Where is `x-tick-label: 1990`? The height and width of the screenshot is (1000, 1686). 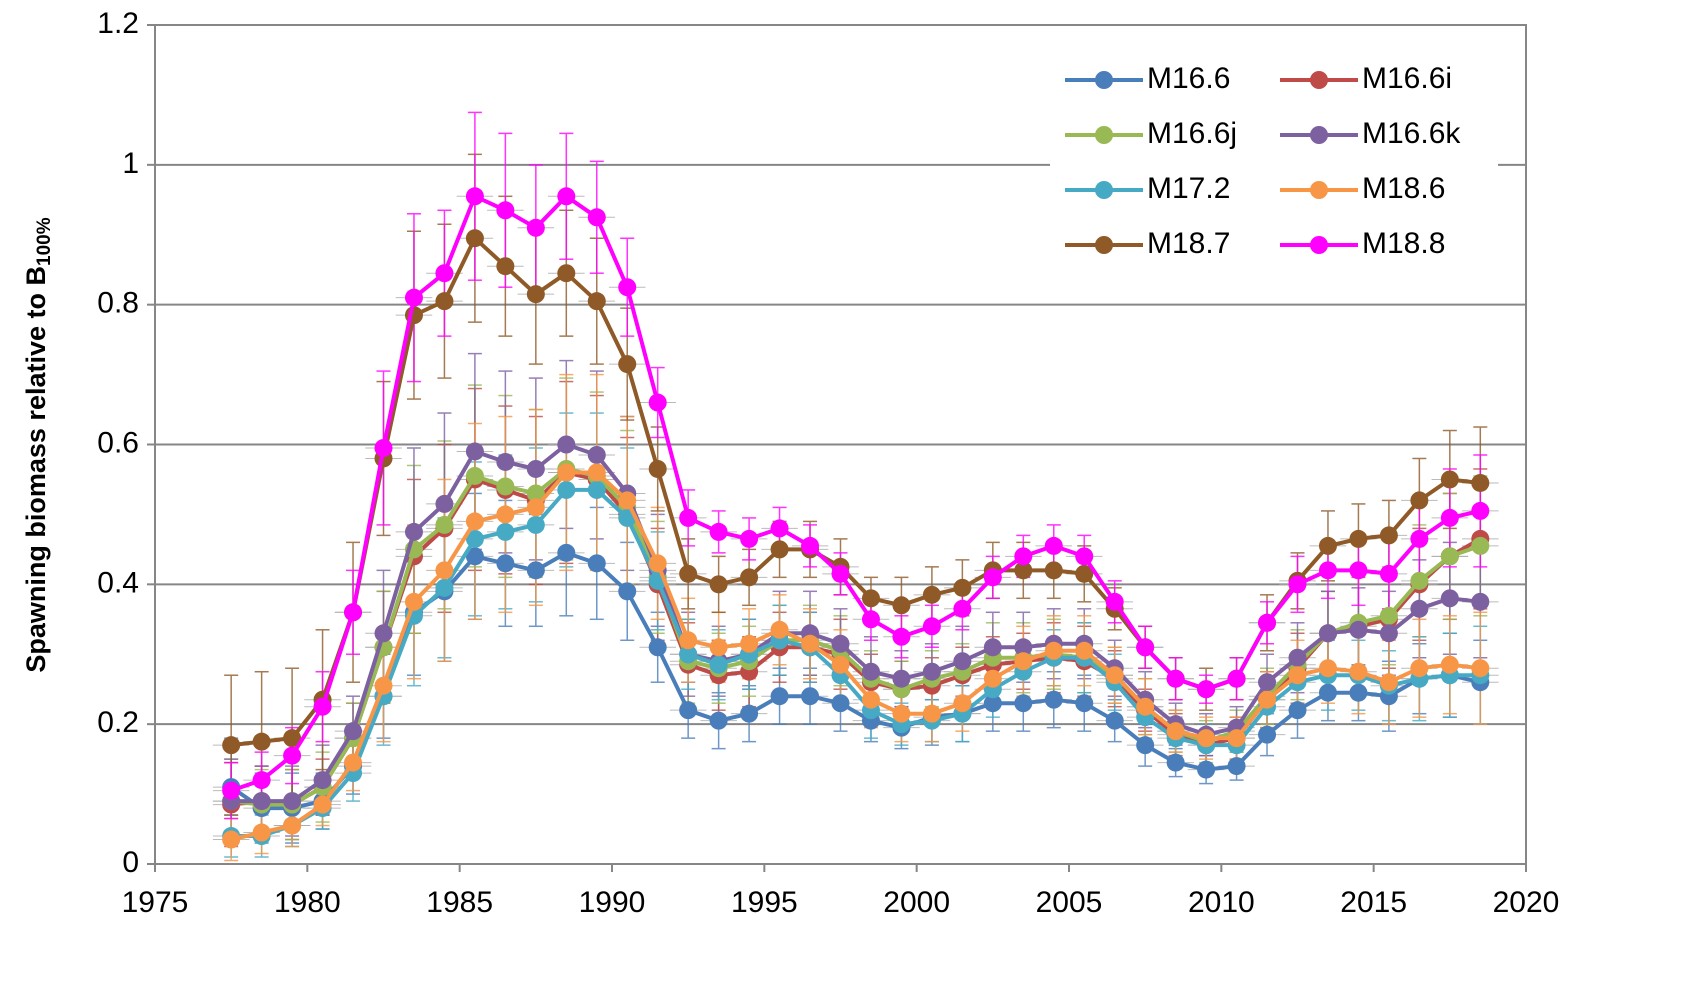 x-tick-label: 1990 is located at coordinates (612, 902).